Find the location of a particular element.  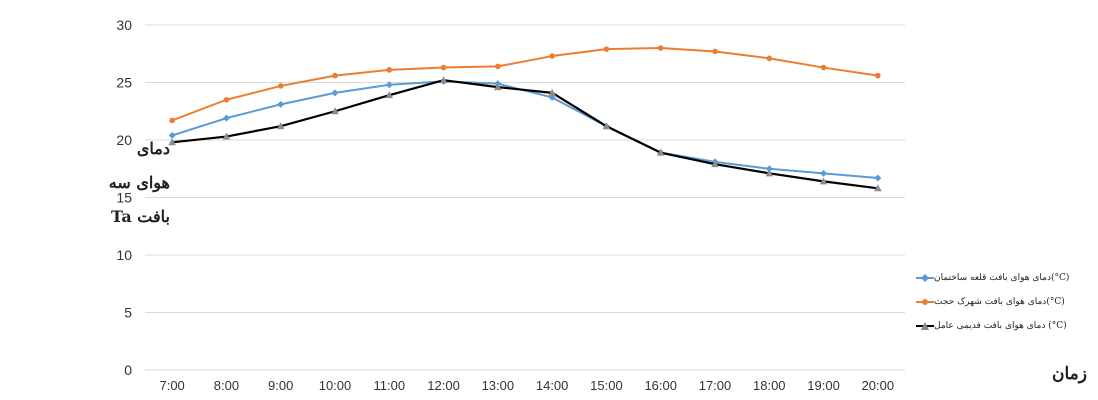

x-tick-label: 13:00 is located at coordinates (498, 385).